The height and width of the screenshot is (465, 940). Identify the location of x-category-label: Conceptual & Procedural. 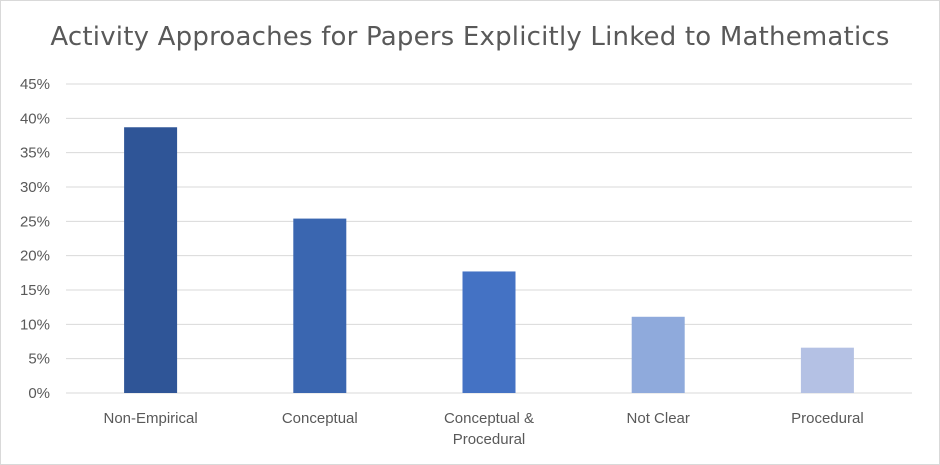
(489, 429).